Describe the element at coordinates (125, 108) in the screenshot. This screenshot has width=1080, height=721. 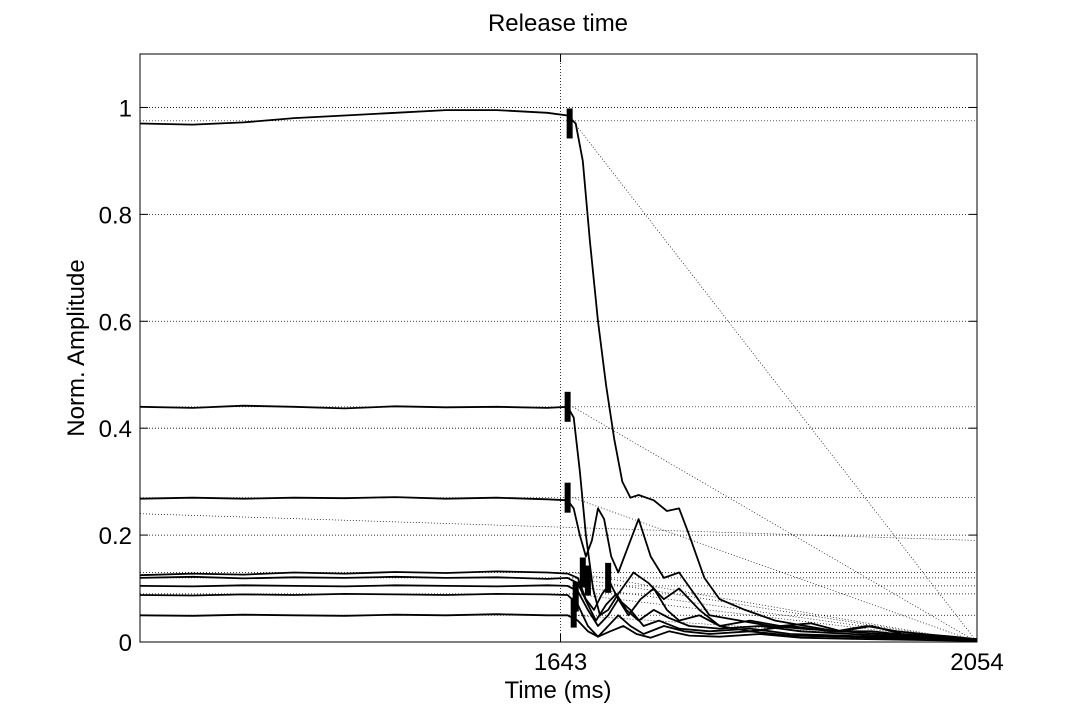
I see `y-tick-label: 1` at that location.